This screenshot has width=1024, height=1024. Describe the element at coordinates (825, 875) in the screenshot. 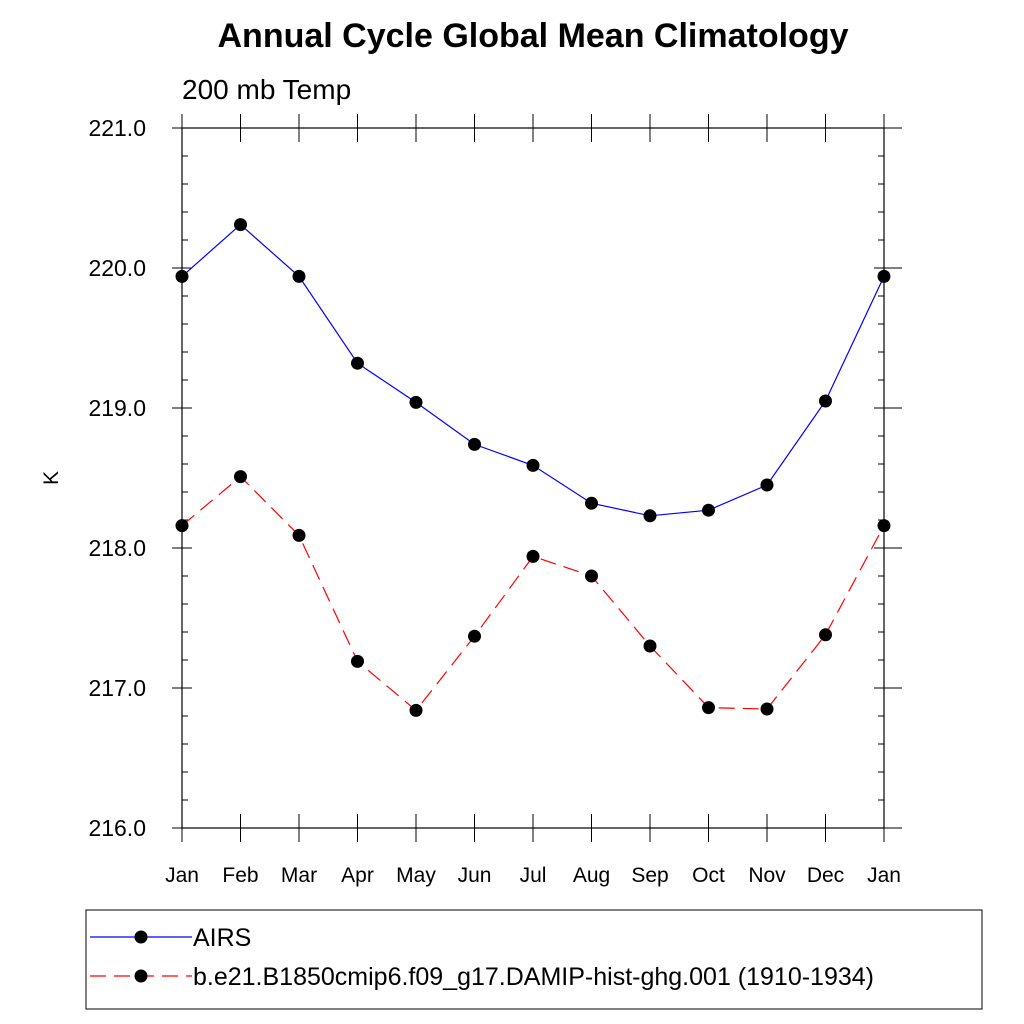

I see `x-tick-label: Dec` at that location.